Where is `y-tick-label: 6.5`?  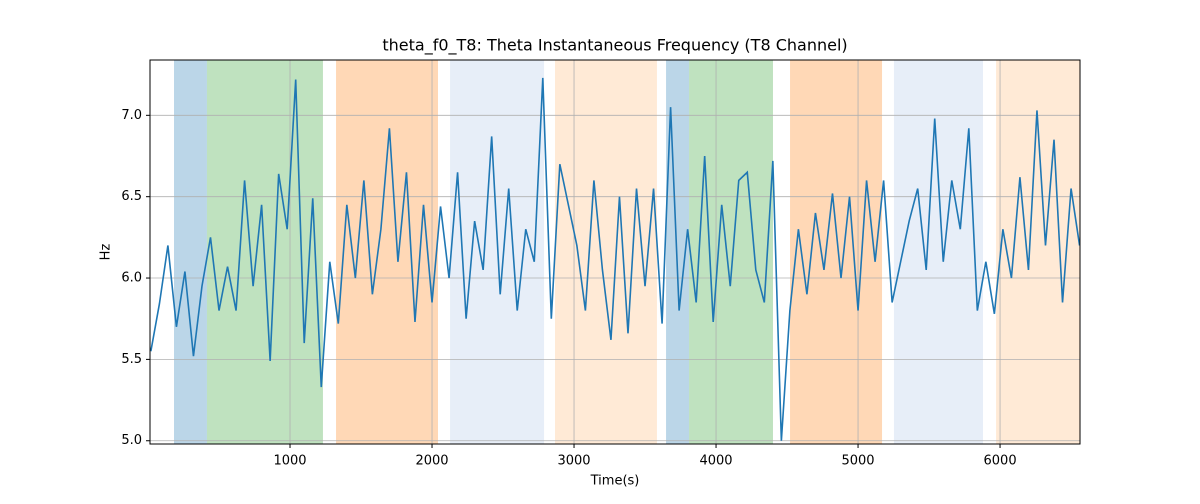
y-tick-label: 6.5 is located at coordinates (131, 196).